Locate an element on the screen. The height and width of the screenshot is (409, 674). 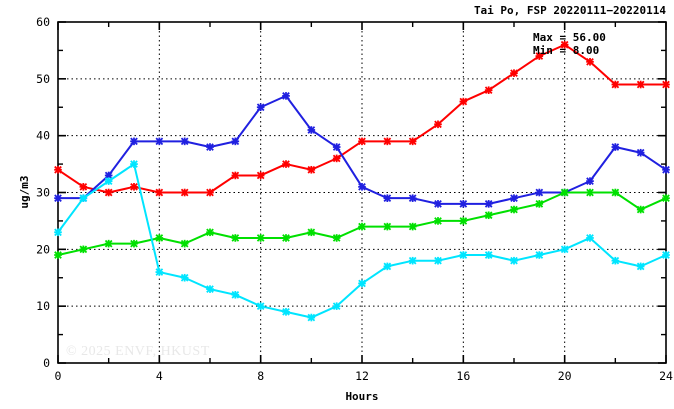
x-axis-tick-labels: 0 4 8 12 16 20 24 is located at coordinates (364, 376).